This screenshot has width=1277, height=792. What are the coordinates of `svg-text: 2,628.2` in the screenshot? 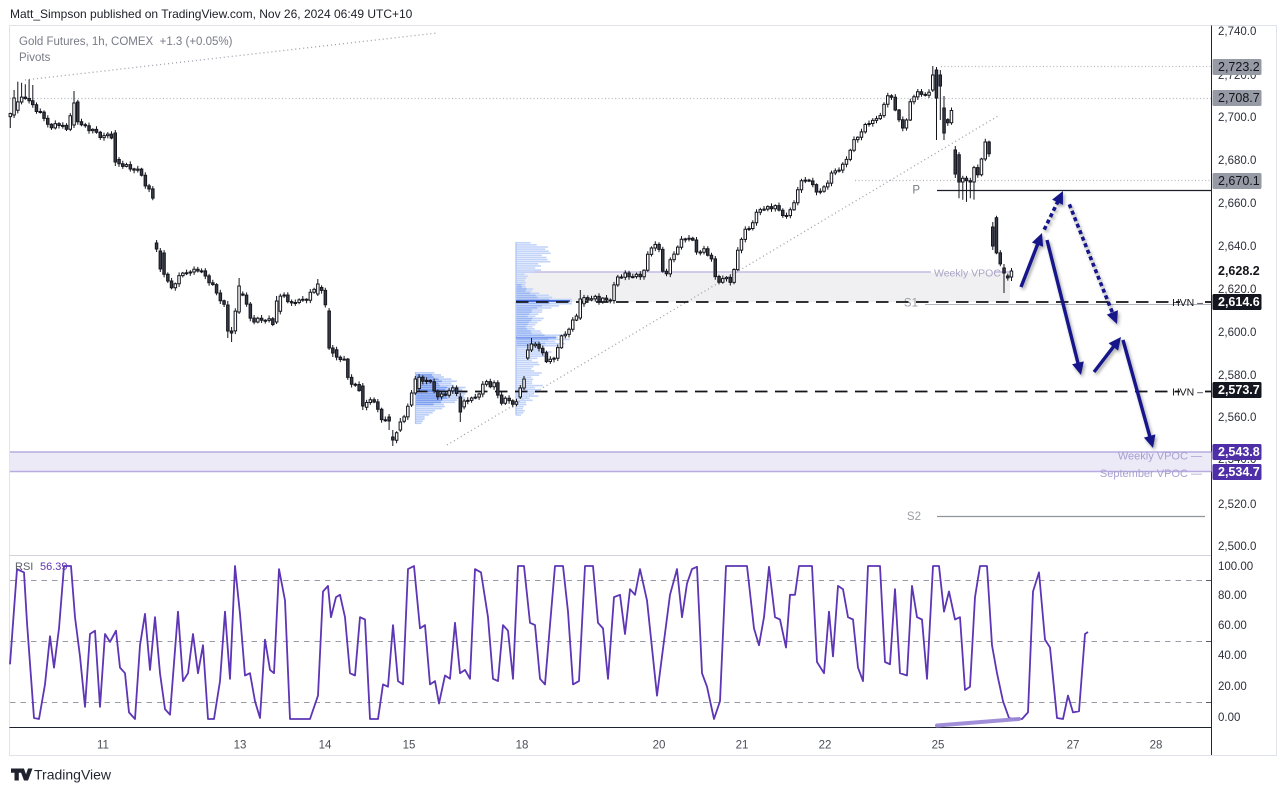 It's located at (1239, 271).